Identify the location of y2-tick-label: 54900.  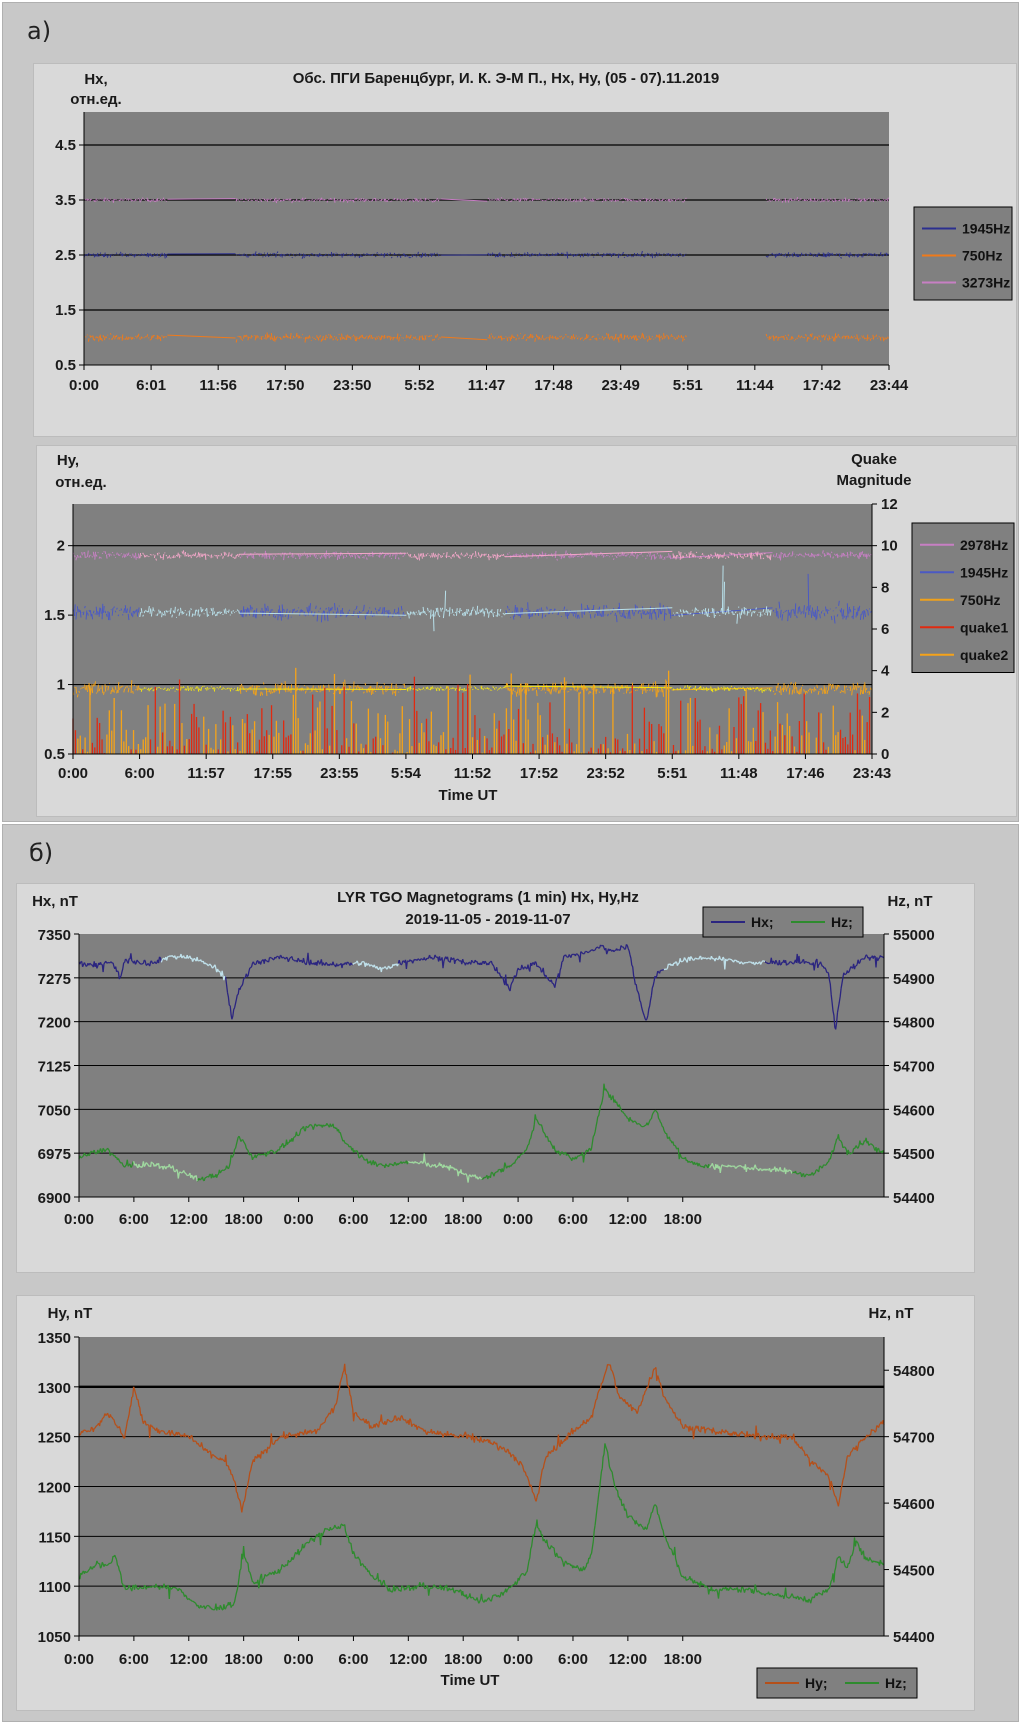
(914, 979).